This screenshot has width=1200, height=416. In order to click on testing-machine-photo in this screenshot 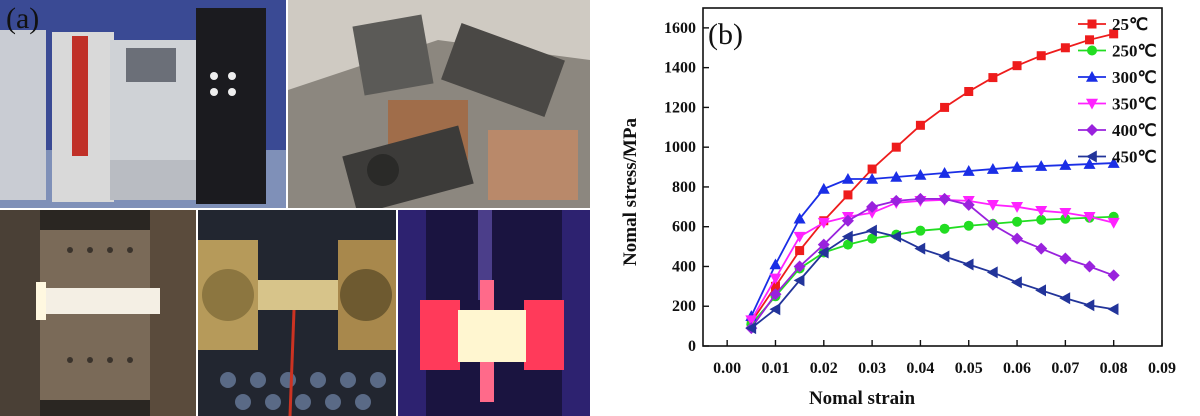, I will do `click(143, 104)`.